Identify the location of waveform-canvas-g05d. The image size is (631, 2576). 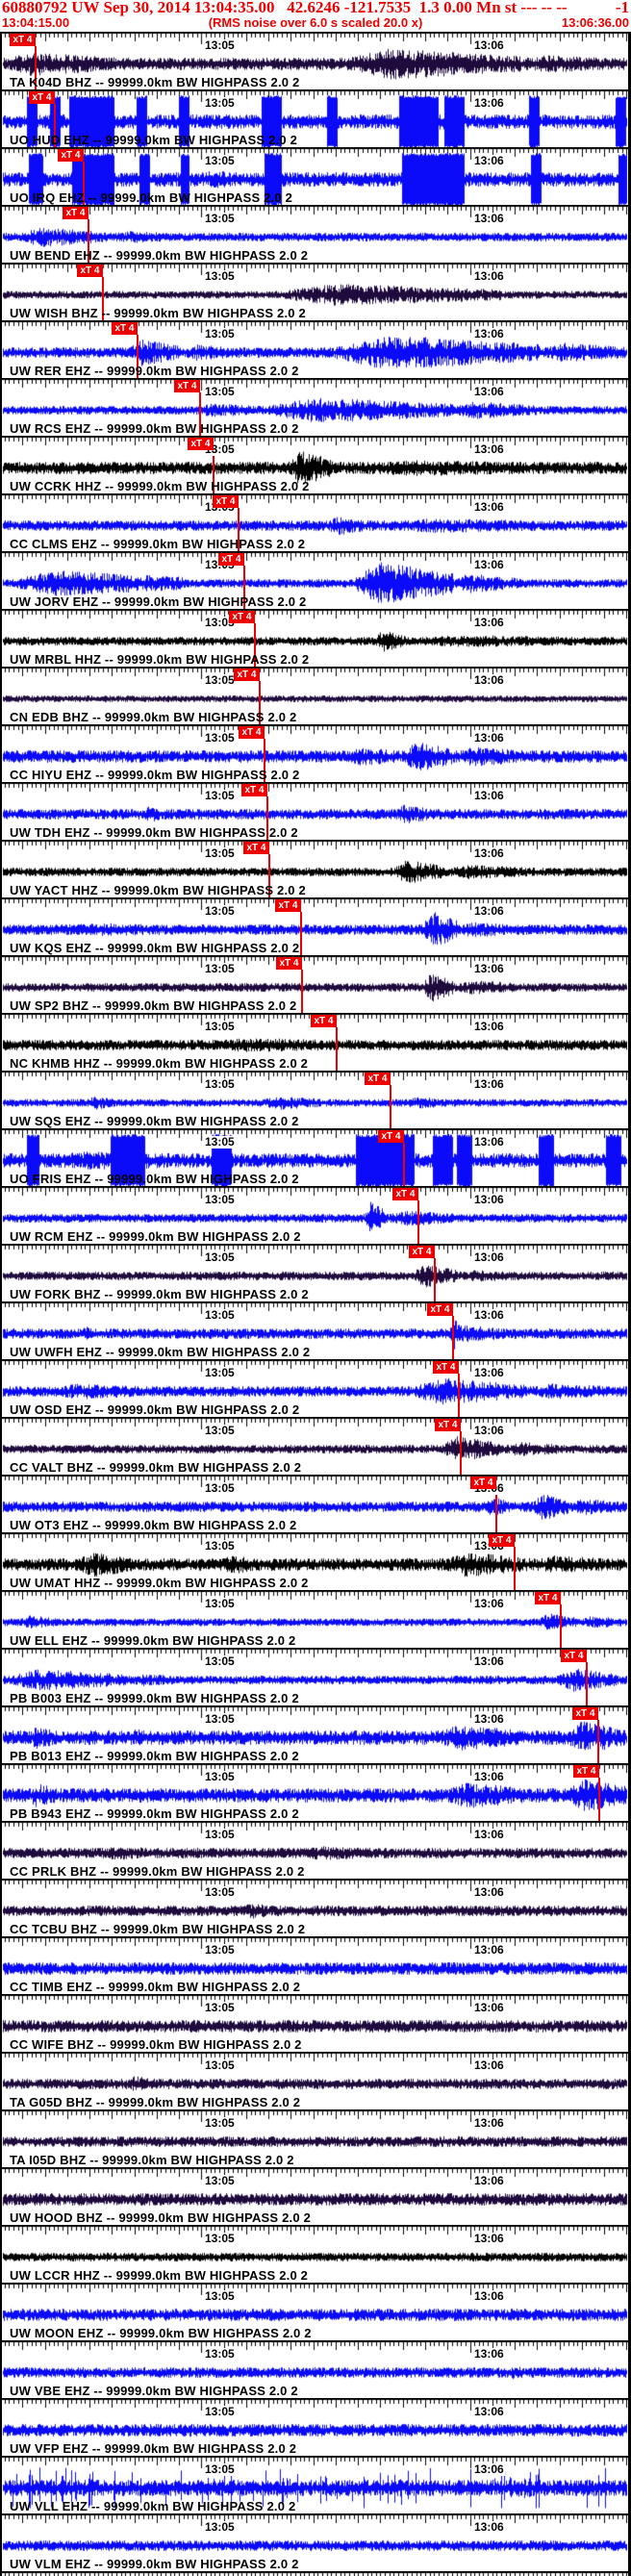
(315, 2080).